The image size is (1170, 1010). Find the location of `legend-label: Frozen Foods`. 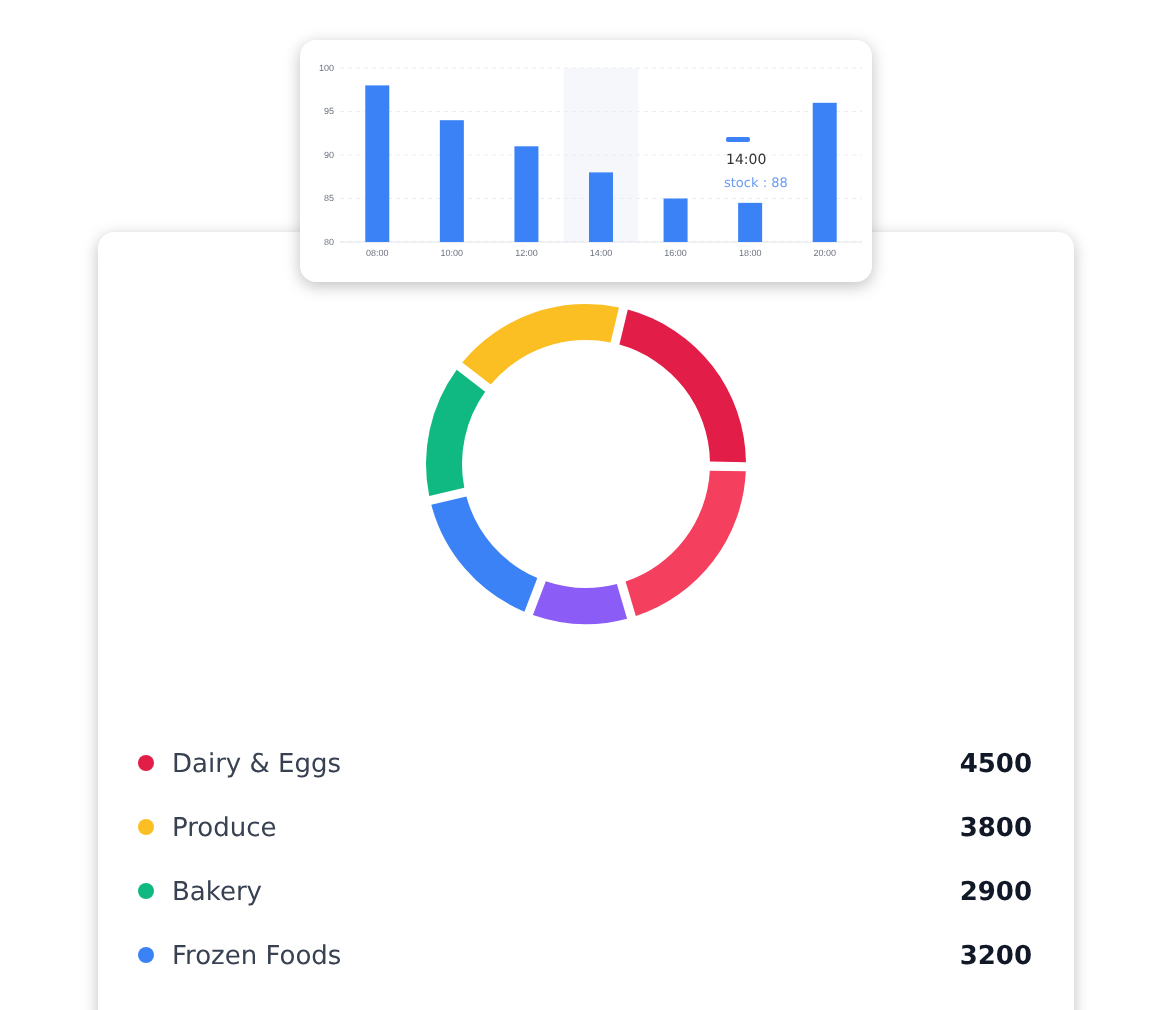

legend-label: Frozen Foods is located at coordinates (257, 957).